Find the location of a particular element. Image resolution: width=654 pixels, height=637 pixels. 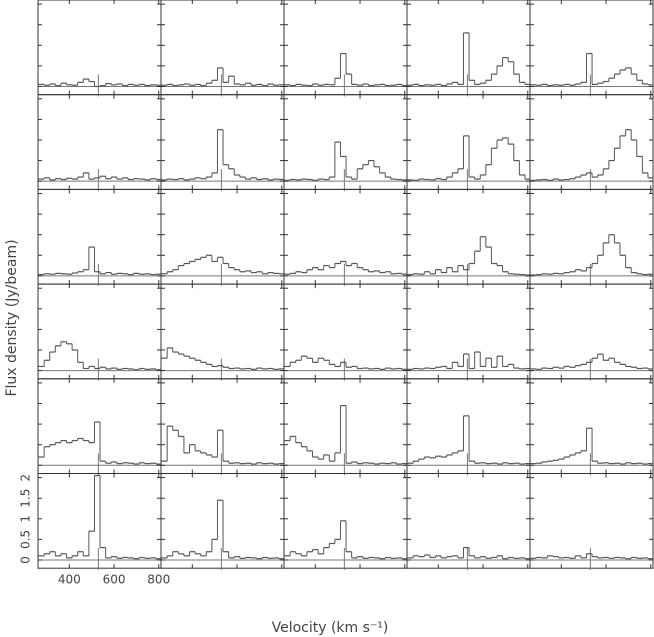

y-tick-label: 2 is located at coordinates (26, 478).